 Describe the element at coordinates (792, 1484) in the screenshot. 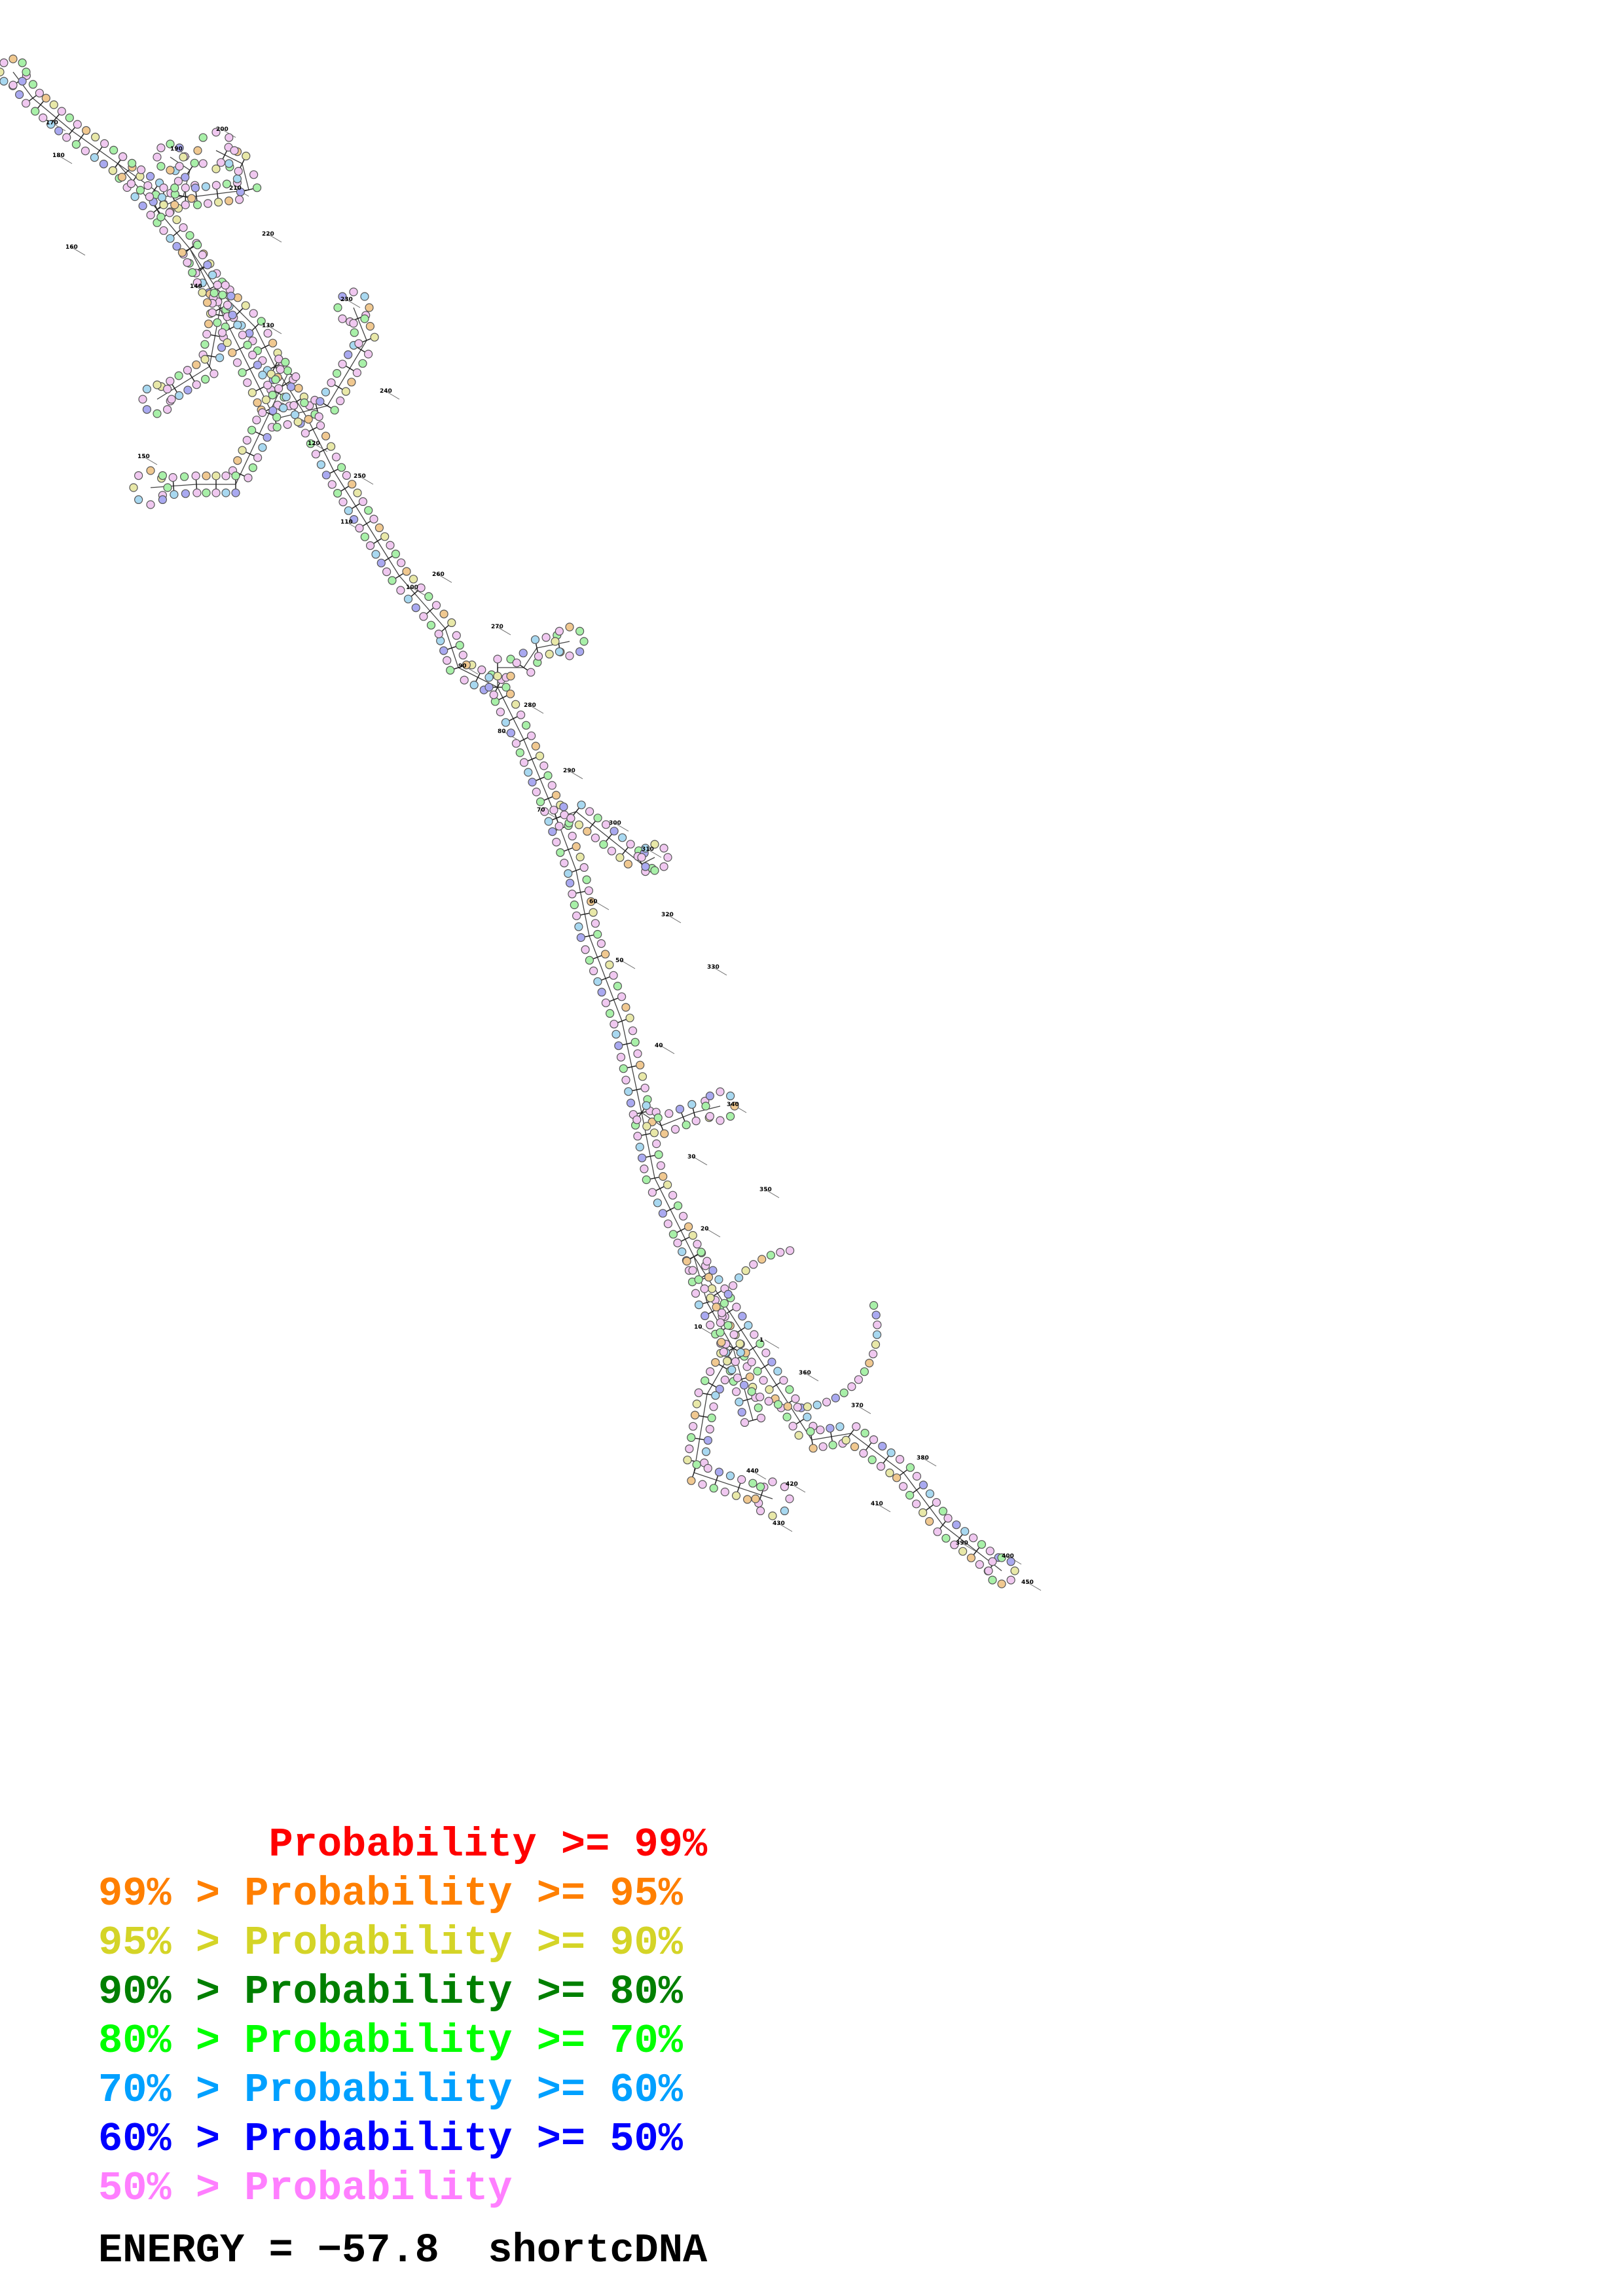

I see `position-label: 420` at that location.